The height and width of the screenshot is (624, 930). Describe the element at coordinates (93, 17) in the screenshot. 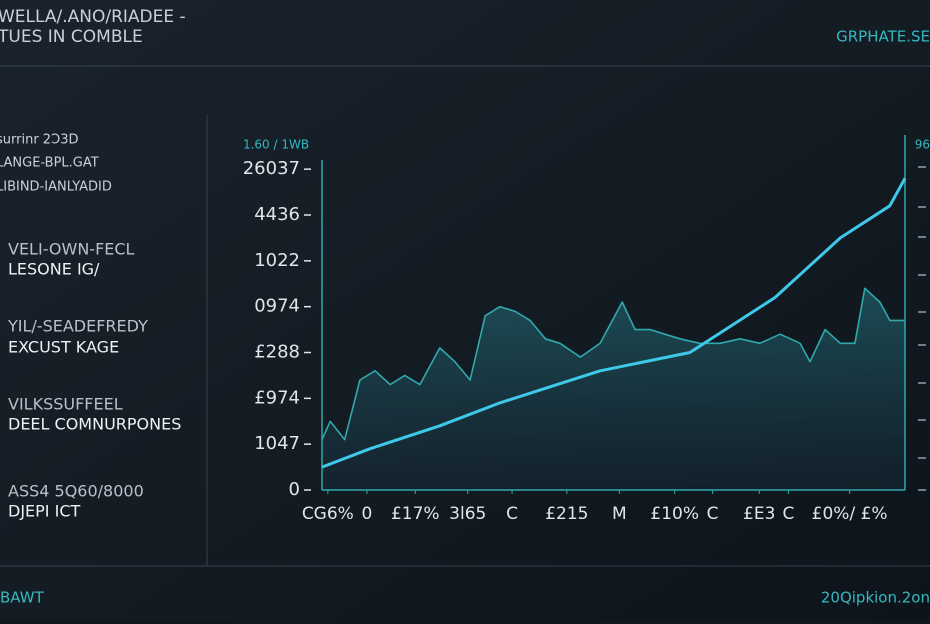

I see `header-title: WELLA/.ANO/RIADEE -` at that location.